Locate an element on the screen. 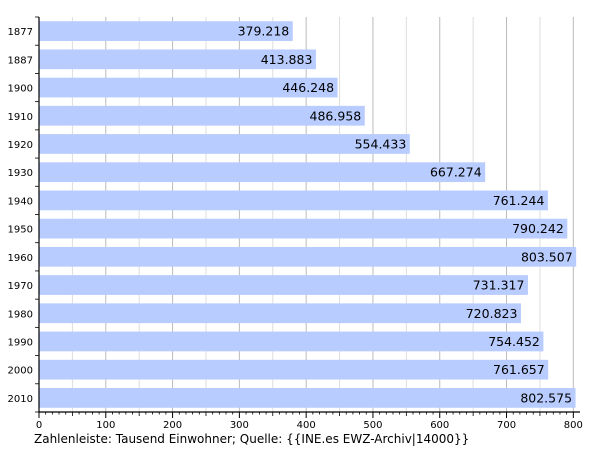  bar-value-label: 802.575 is located at coordinates (546, 397).